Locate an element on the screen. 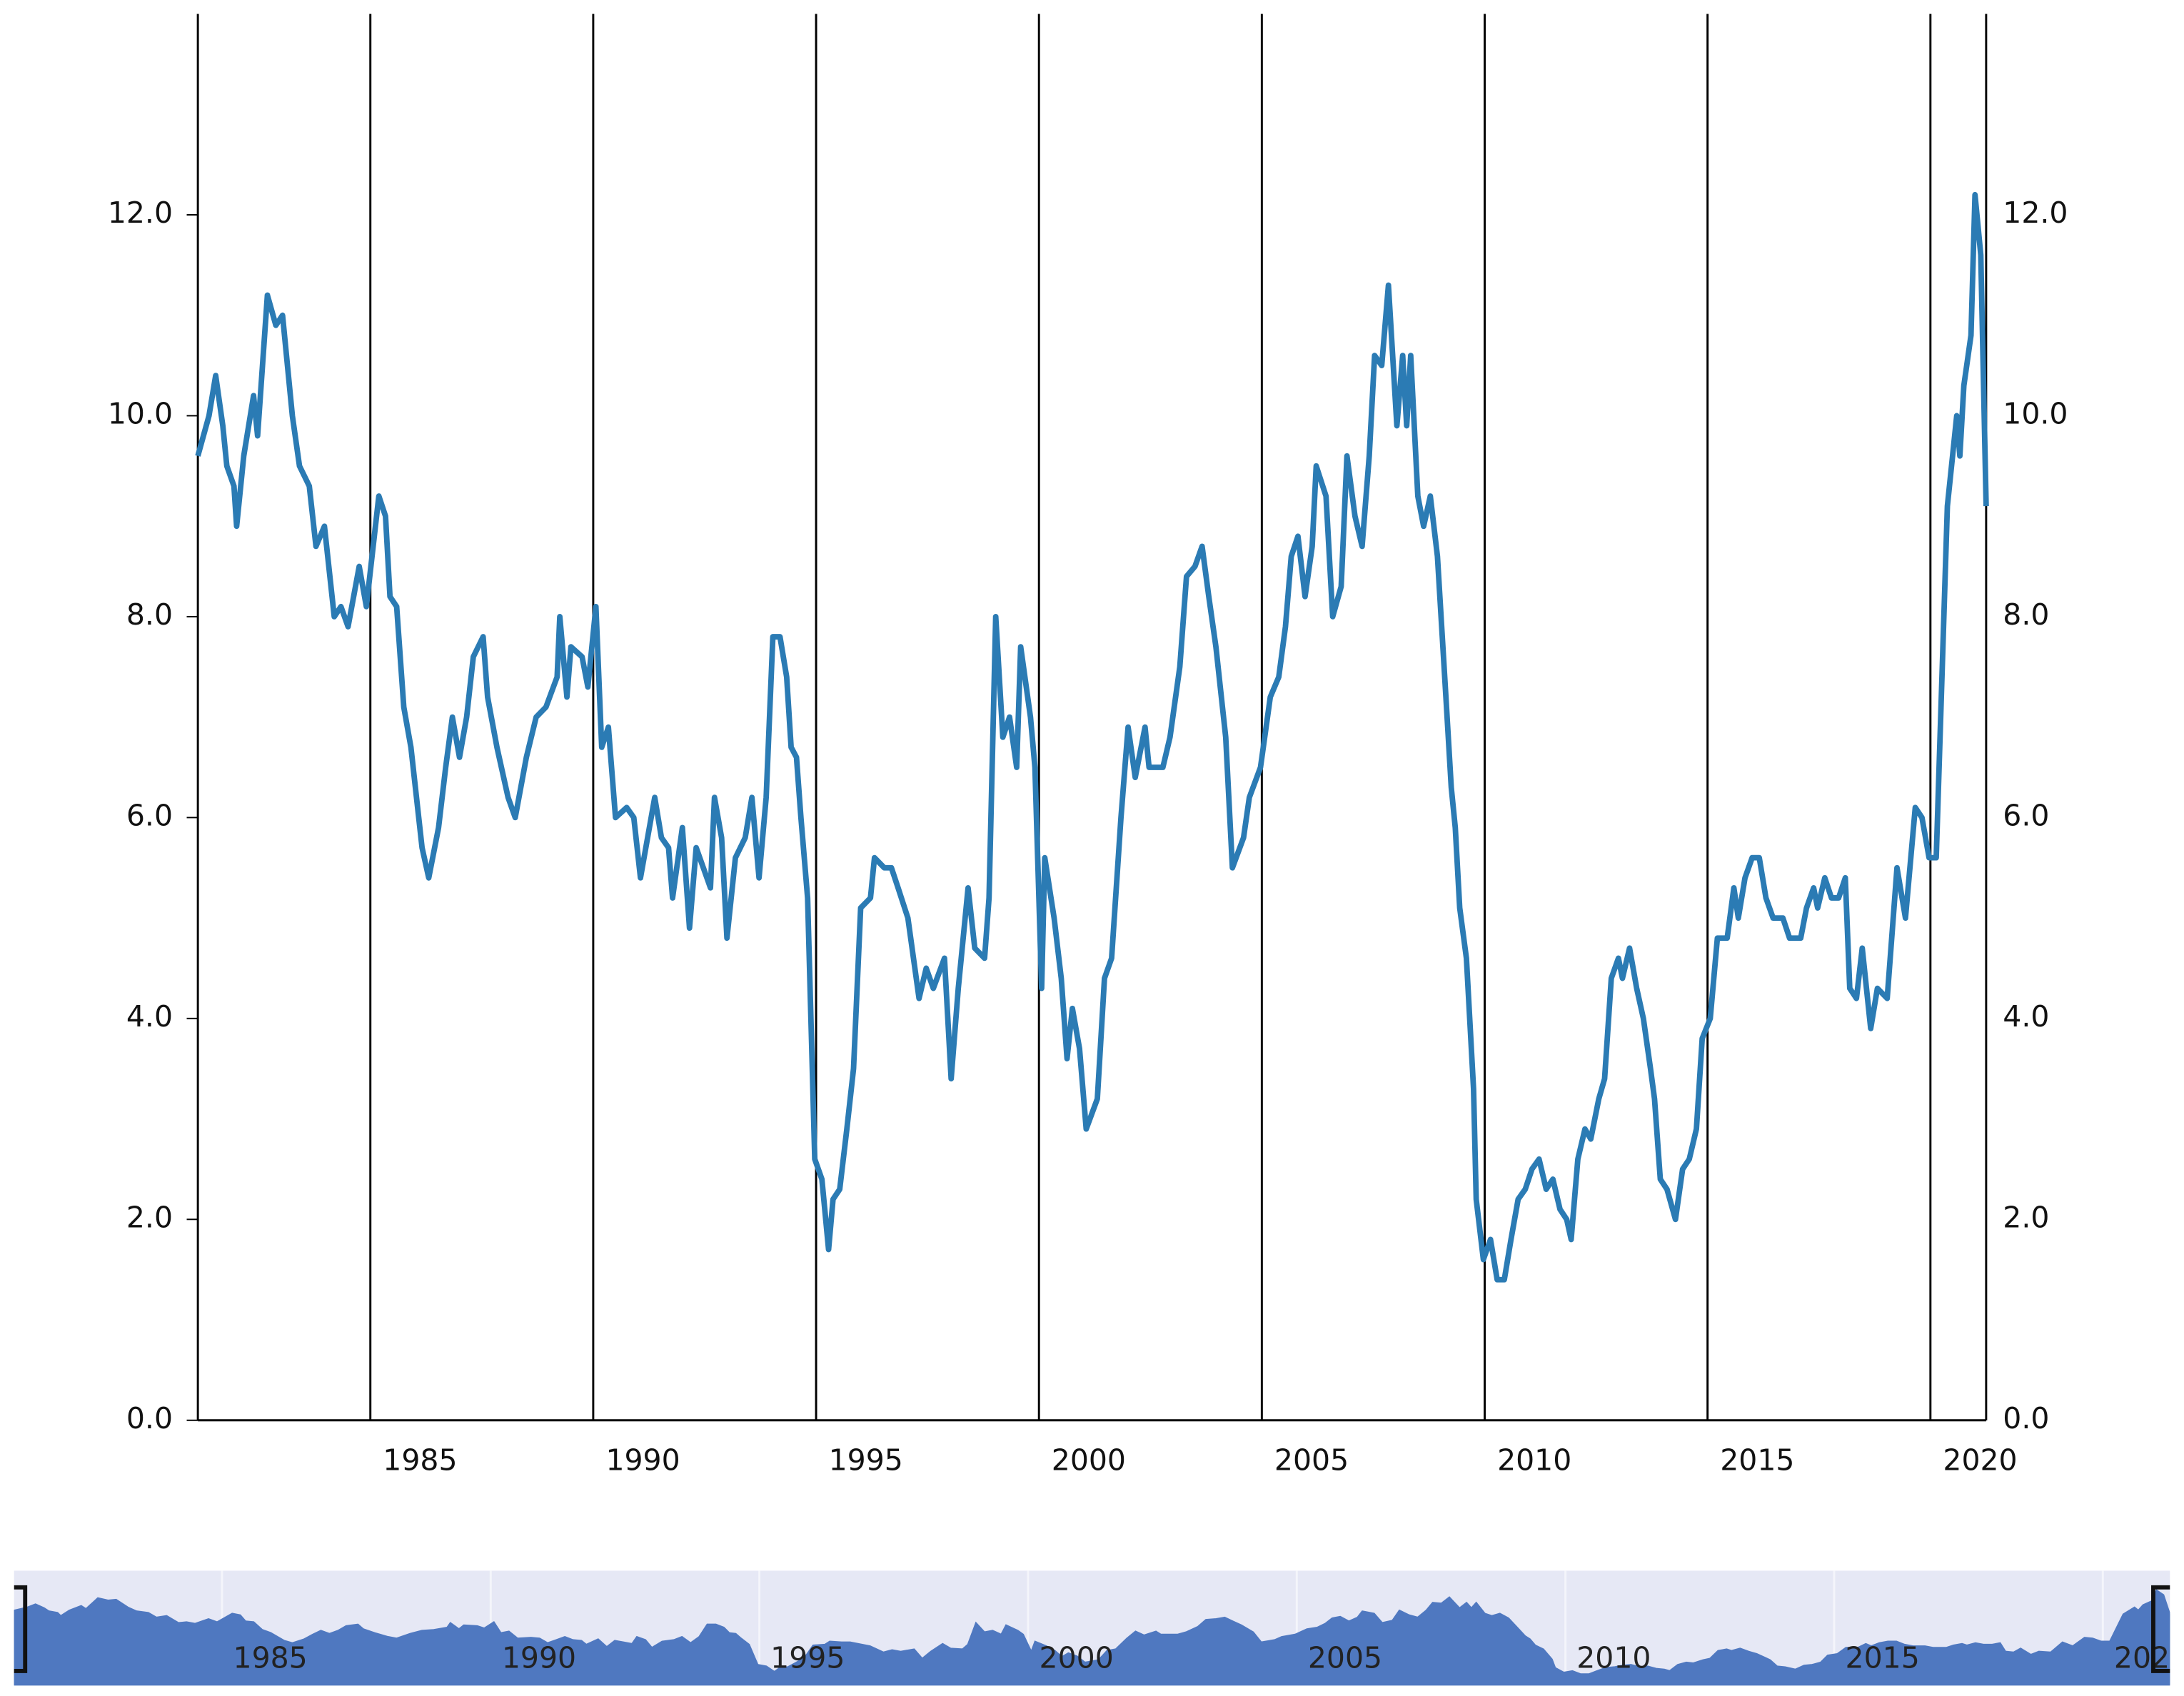  x-tick-label: 2015 is located at coordinates (1757, 1460).